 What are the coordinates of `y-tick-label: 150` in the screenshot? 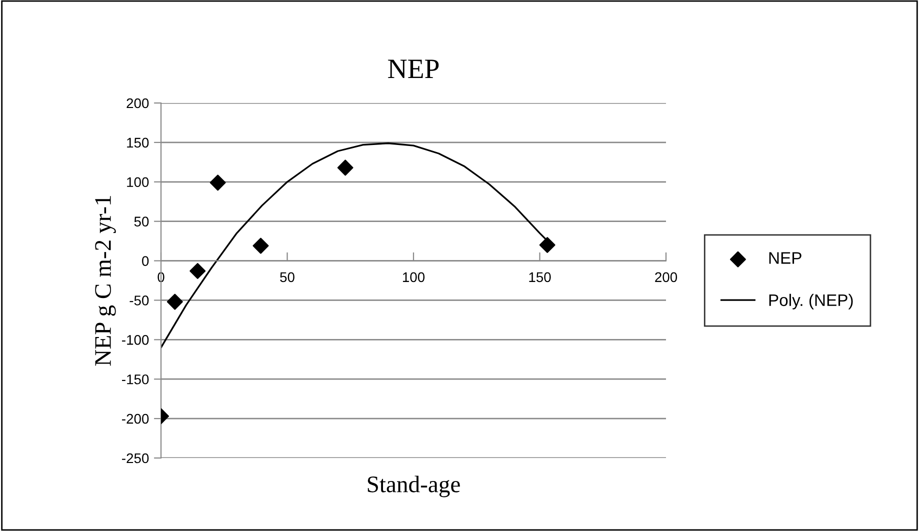 It's located at (138, 143).